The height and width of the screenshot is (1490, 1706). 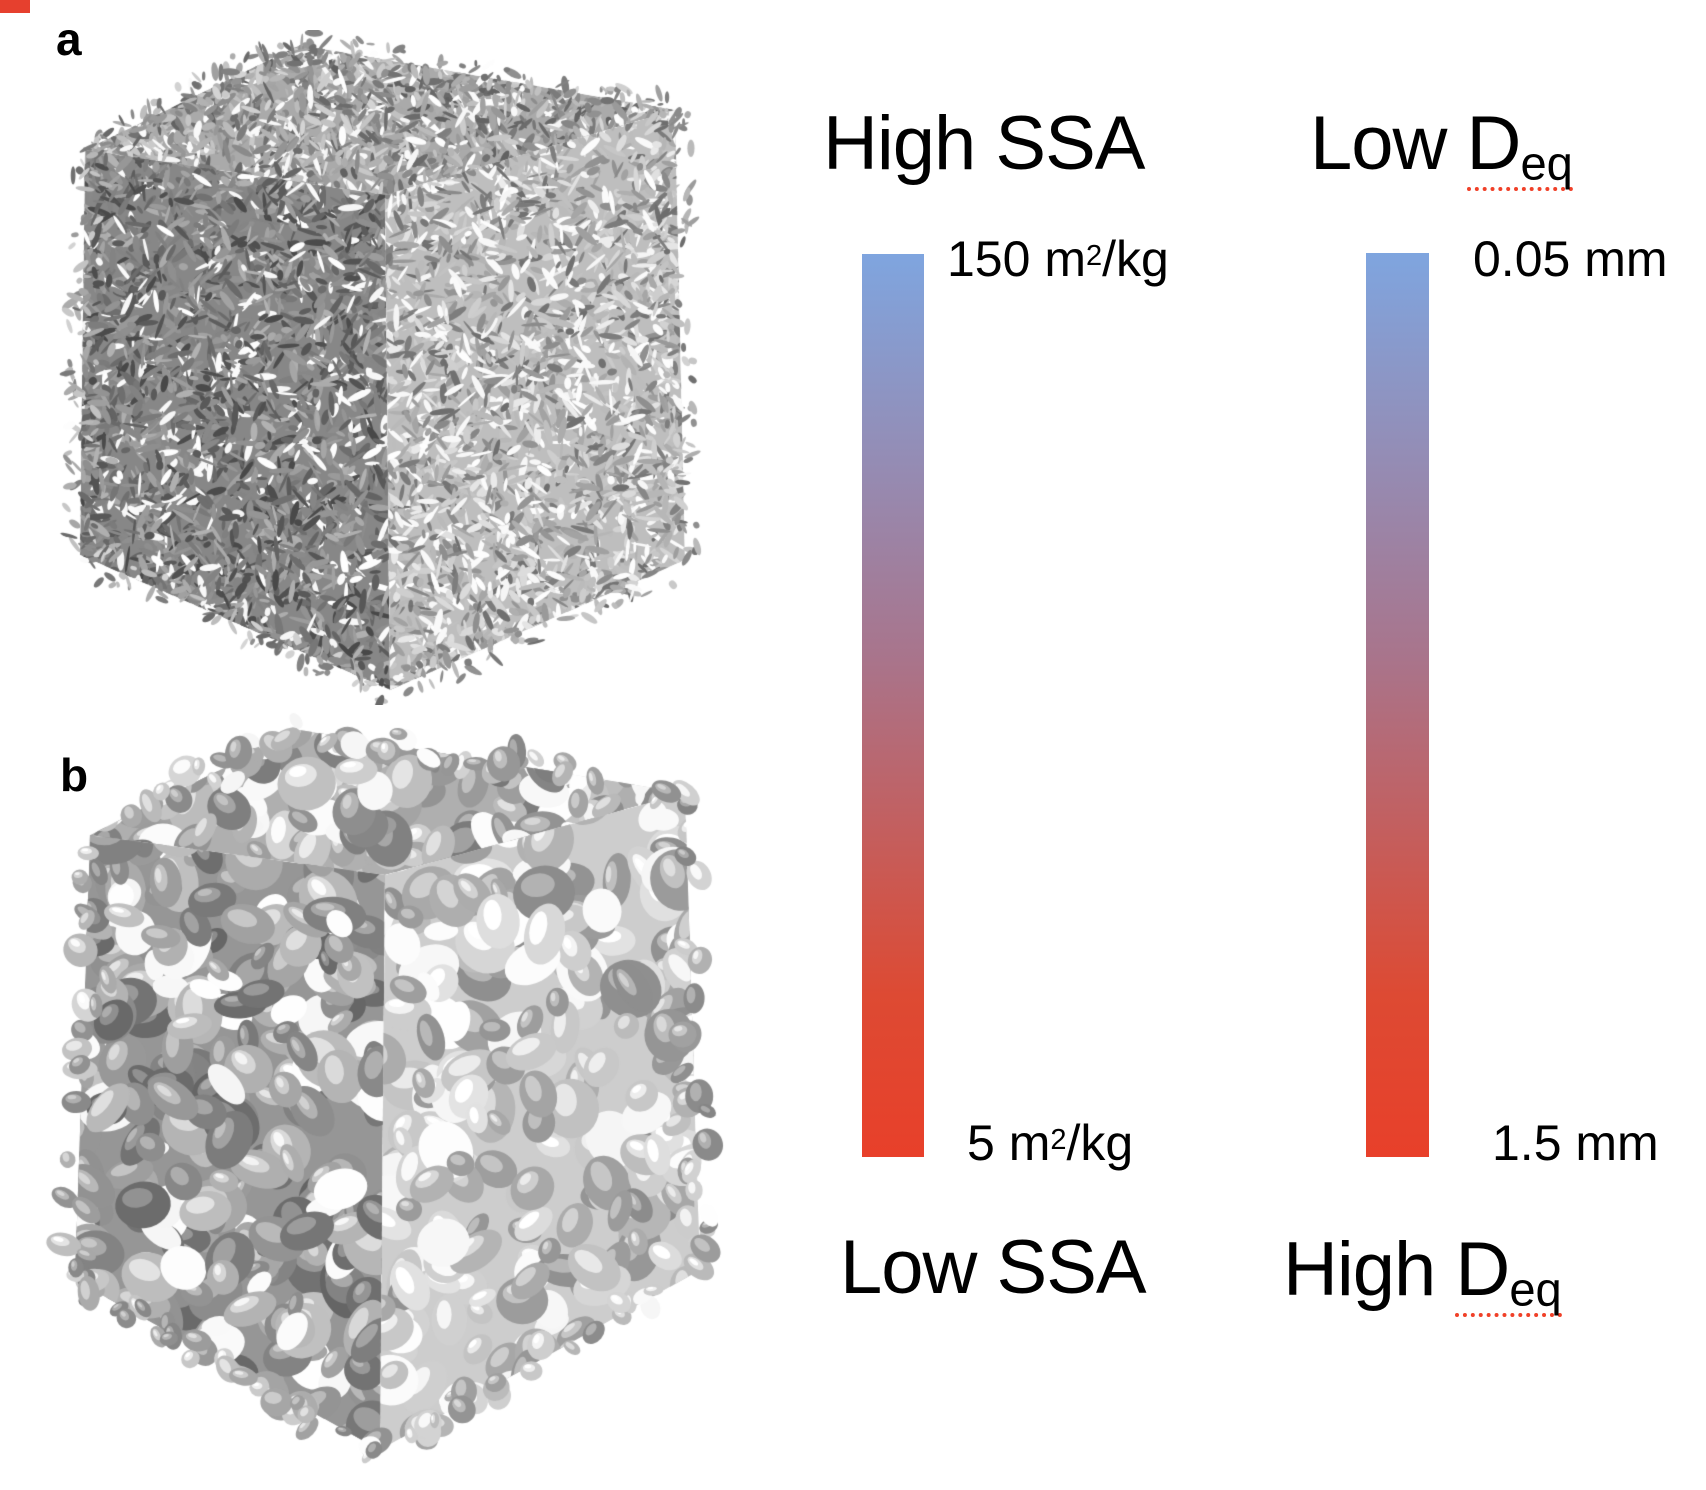 What do you see at coordinates (15, 6) in the screenshot?
I see `cropped-red-mark` at bounding box center [15, 6].